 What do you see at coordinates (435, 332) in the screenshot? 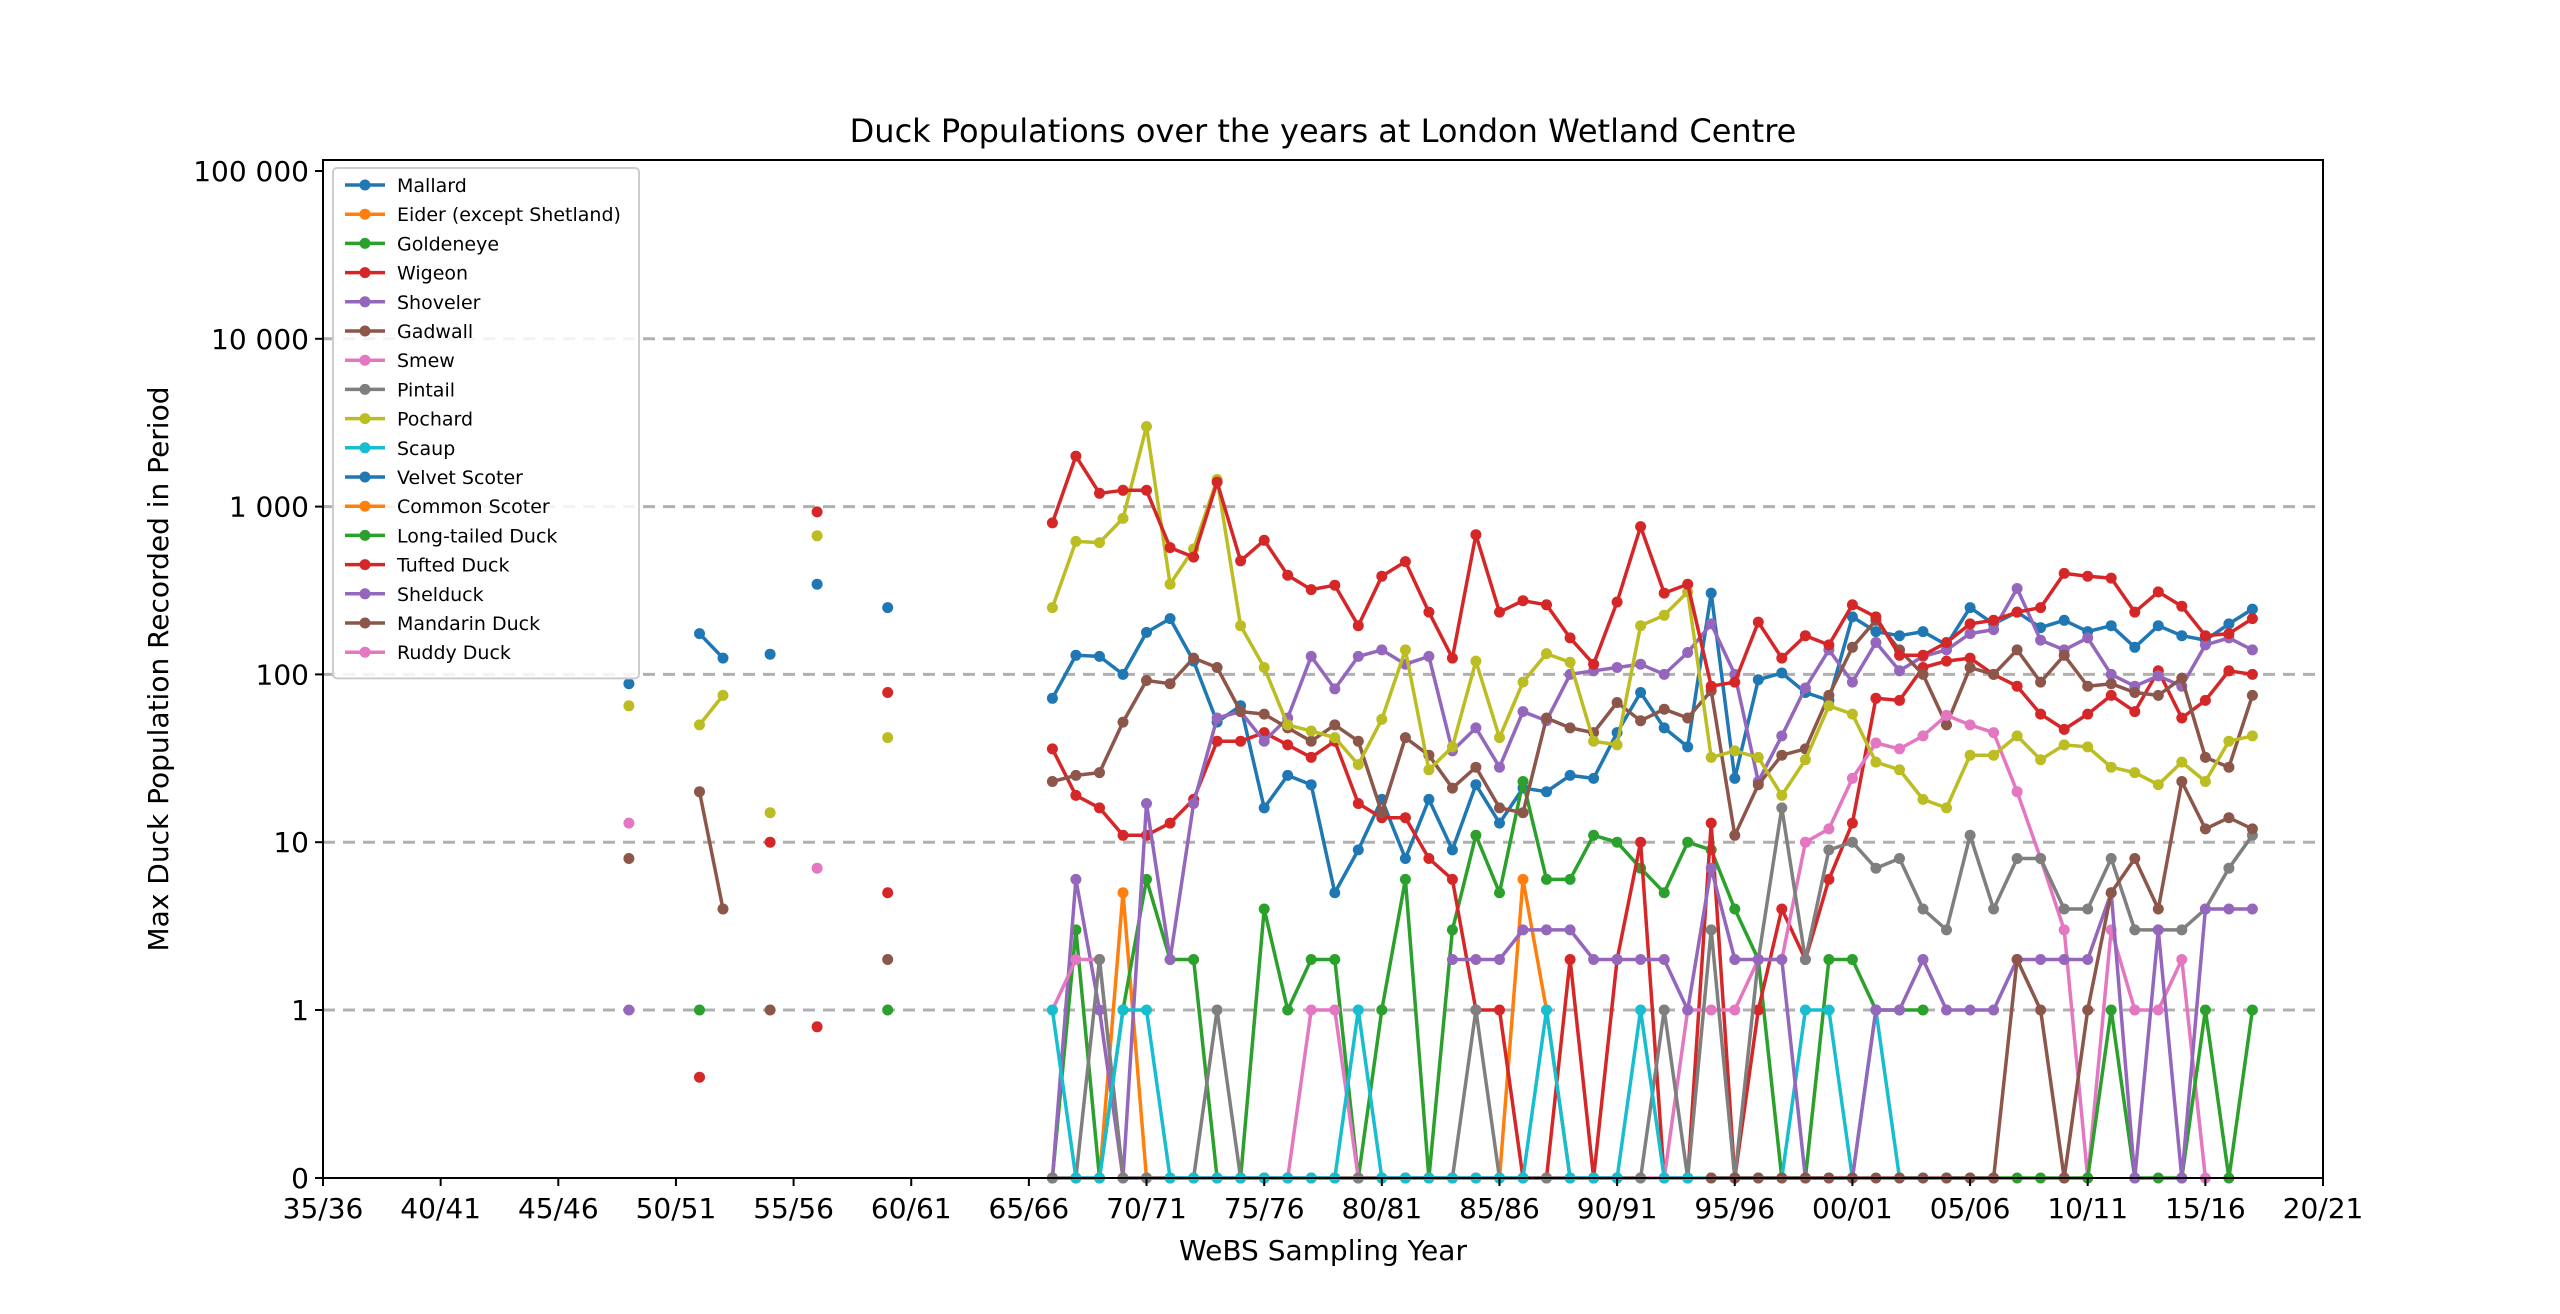
I see `legend-label-5: Gadwall` at bounding box center [435, 332].